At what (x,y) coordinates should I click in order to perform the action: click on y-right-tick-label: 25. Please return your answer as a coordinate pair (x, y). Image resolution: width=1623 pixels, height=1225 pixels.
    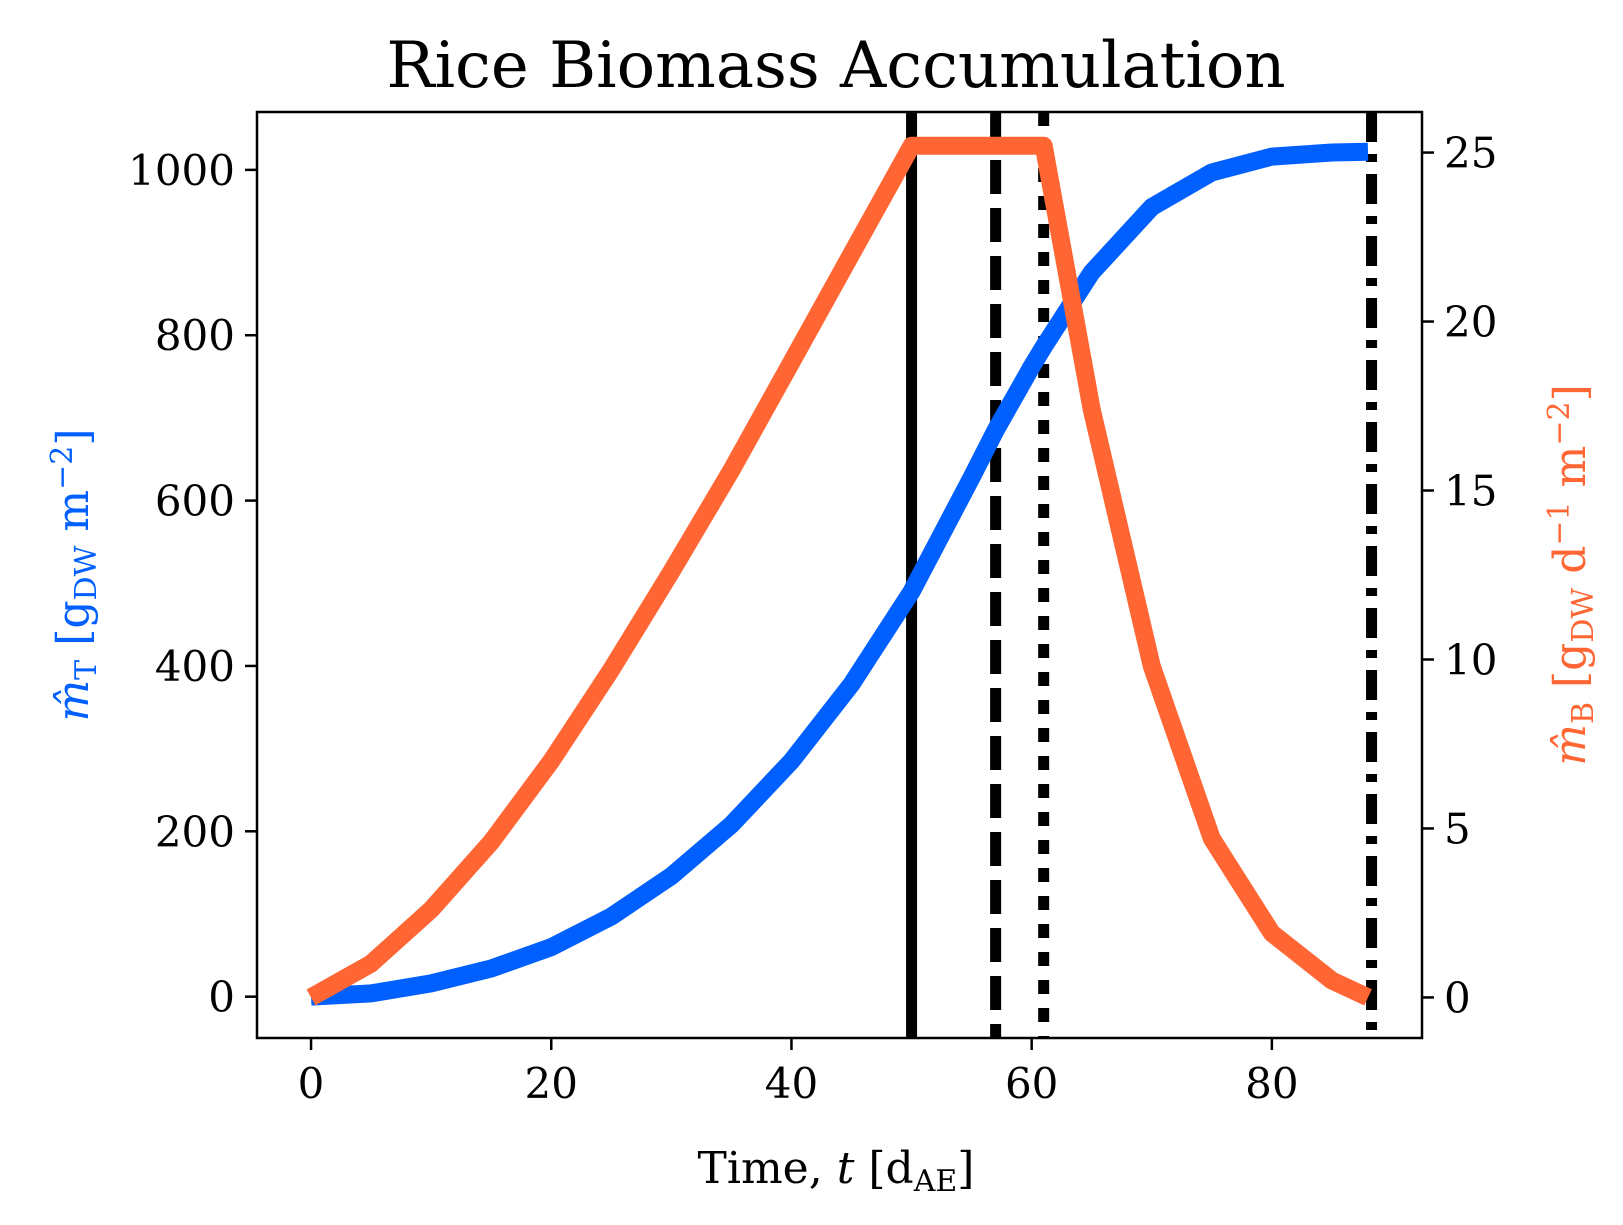
    Looking at the image, I should click on (1470, 153).